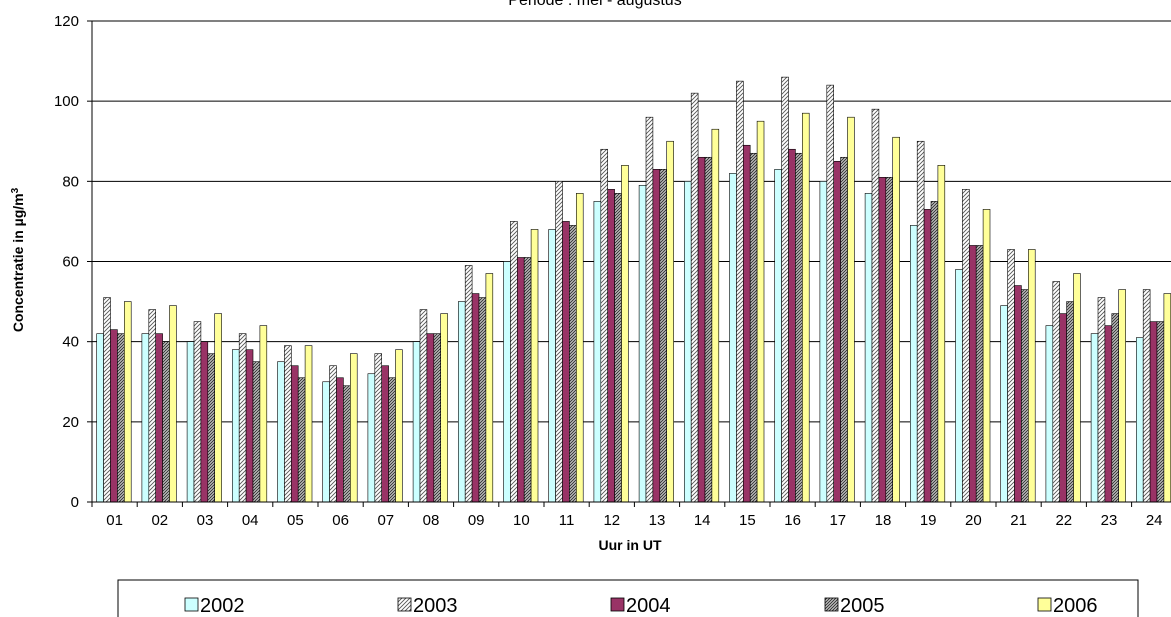  I want to click on legend-swatch-2004, so click(617, 604).